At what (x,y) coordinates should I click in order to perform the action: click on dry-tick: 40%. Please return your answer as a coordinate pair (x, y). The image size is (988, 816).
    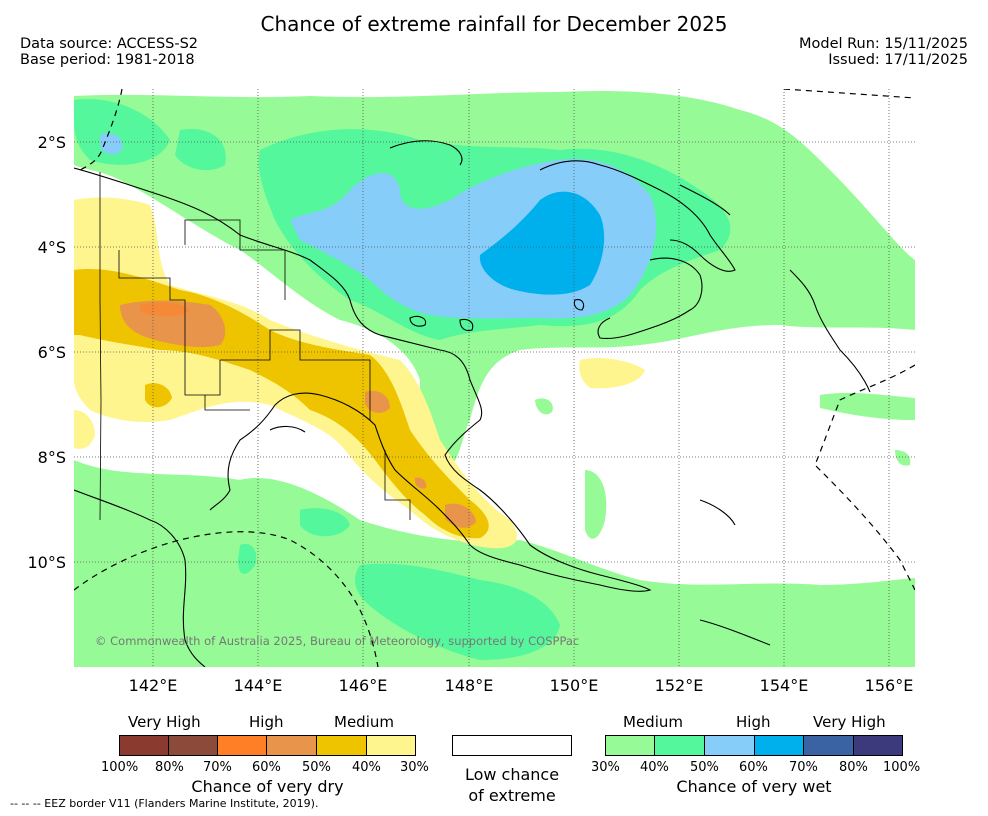
    Looking at the image, I should click on (366, 767).